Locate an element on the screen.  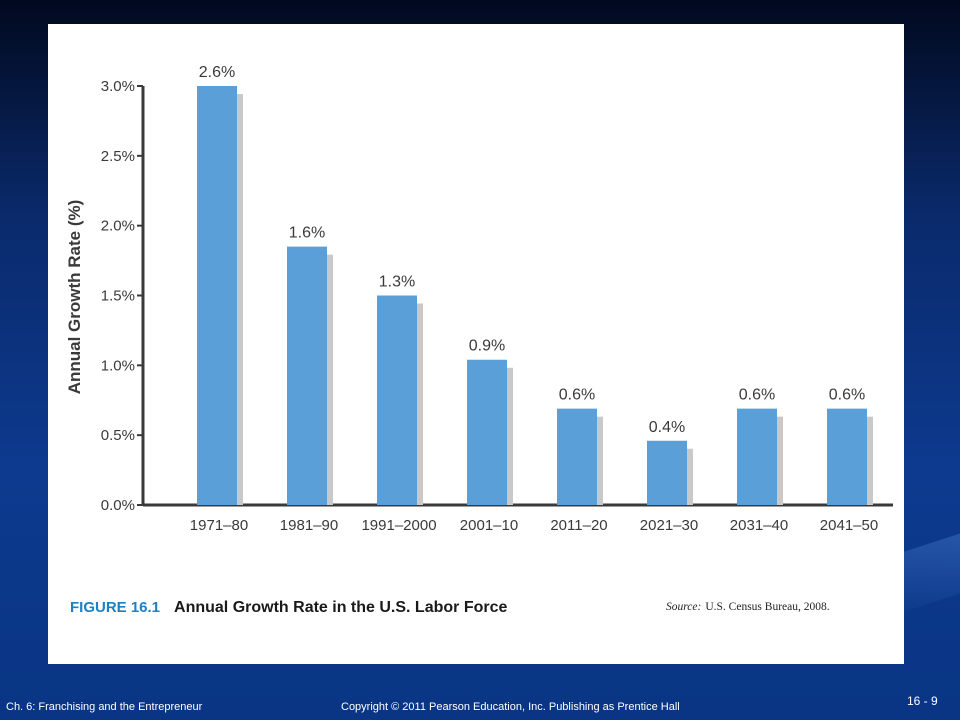
y-tick-label: 1.5% is located at coordinates (118, 296).